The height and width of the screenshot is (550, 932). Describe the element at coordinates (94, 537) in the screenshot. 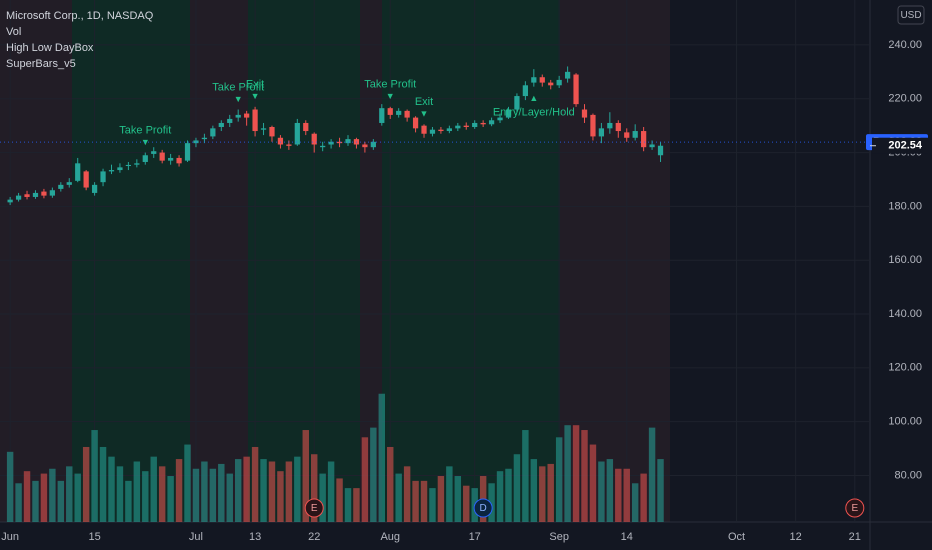

I see `x-tick-label: 15` at that location.